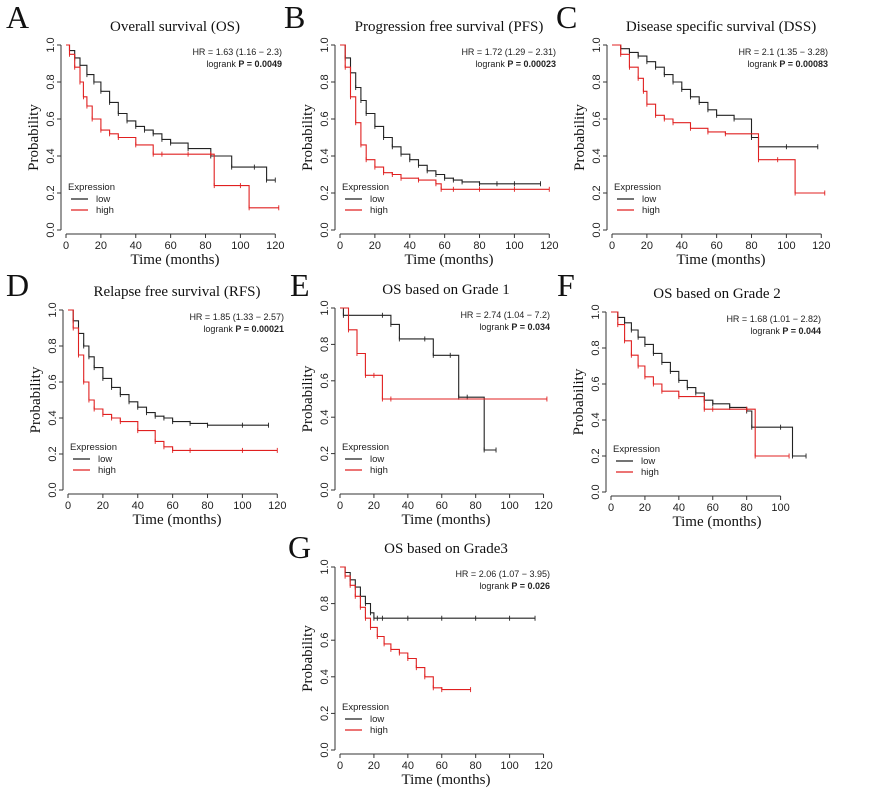  Describe the element at coordinates (446, 549) in the screenshot. I see `chart-title: OS based on Grade3` at that location.